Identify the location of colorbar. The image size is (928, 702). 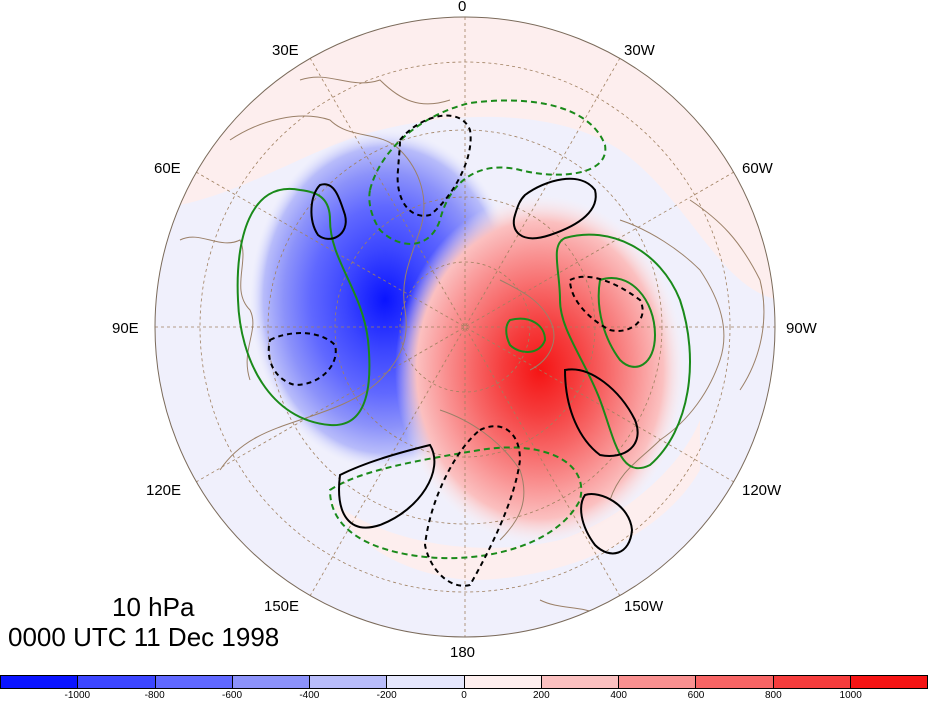
(464, 682).